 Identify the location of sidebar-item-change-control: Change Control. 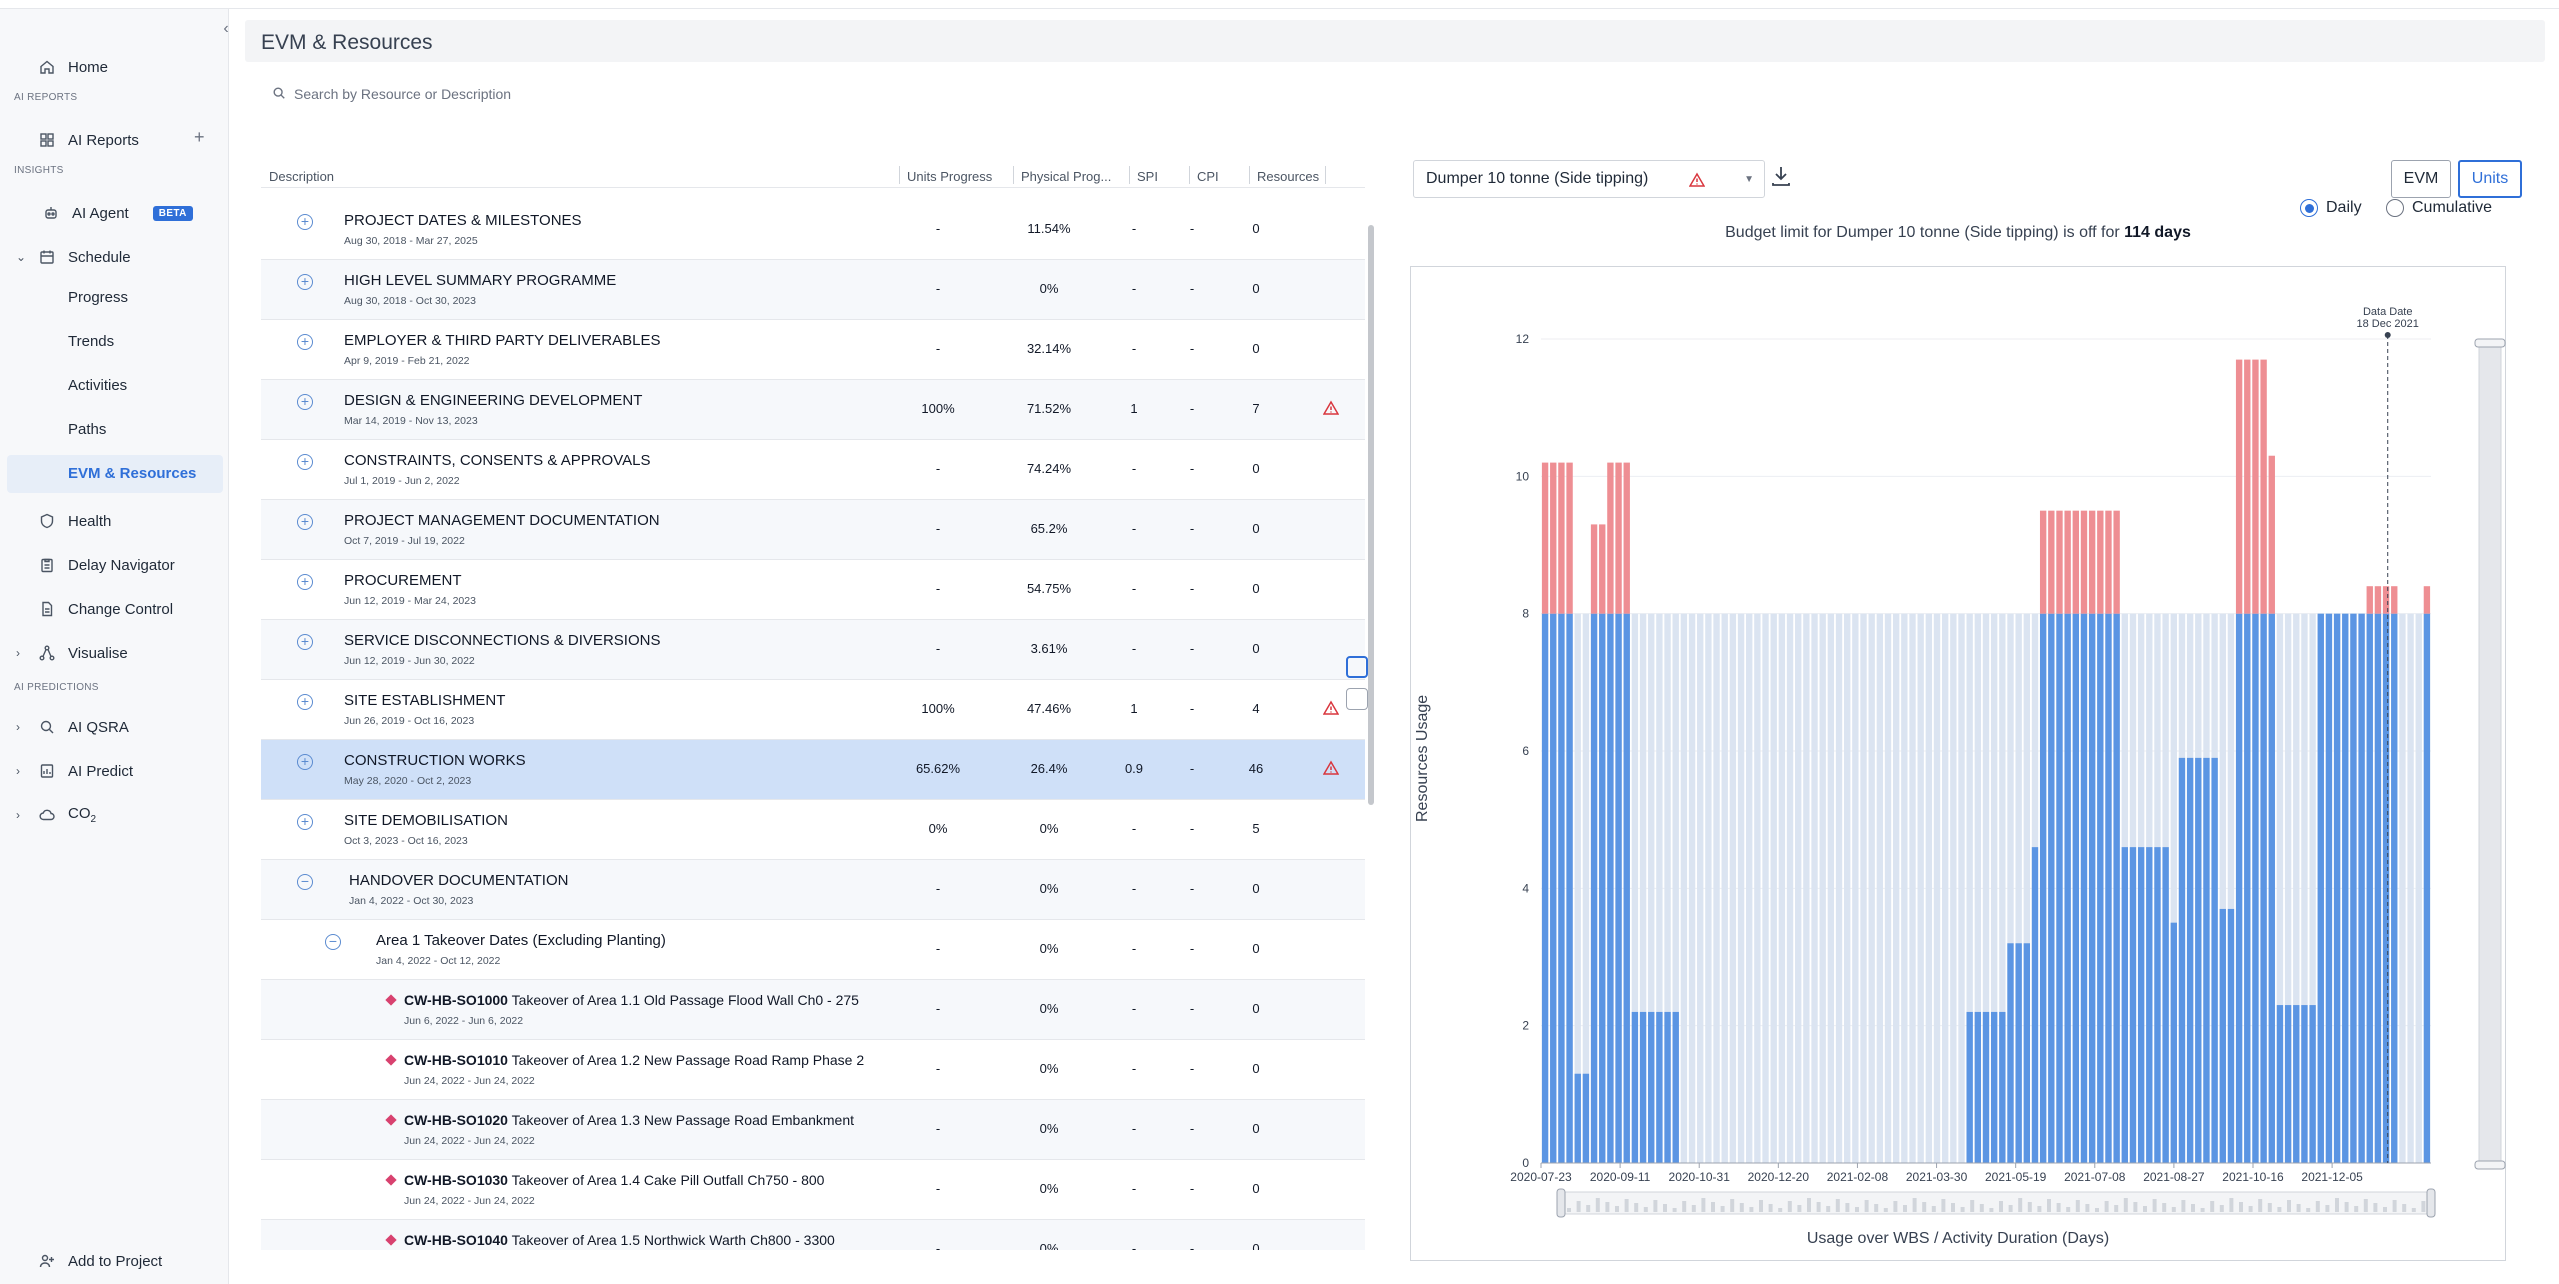
(112, 609).